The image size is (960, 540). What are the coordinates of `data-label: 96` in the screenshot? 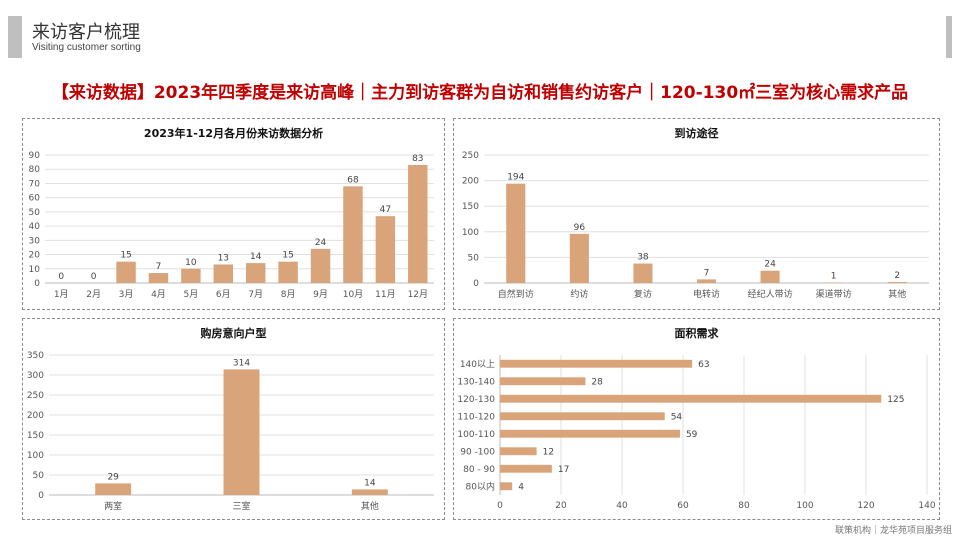 It's located at (580, 228).